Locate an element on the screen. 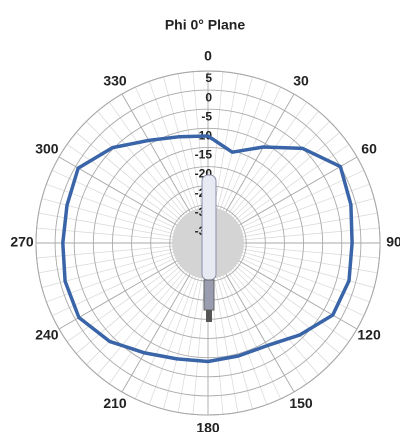 The height and width of the screenshot is (432, 400). antenna-connector is located at coordinates (209, 316).